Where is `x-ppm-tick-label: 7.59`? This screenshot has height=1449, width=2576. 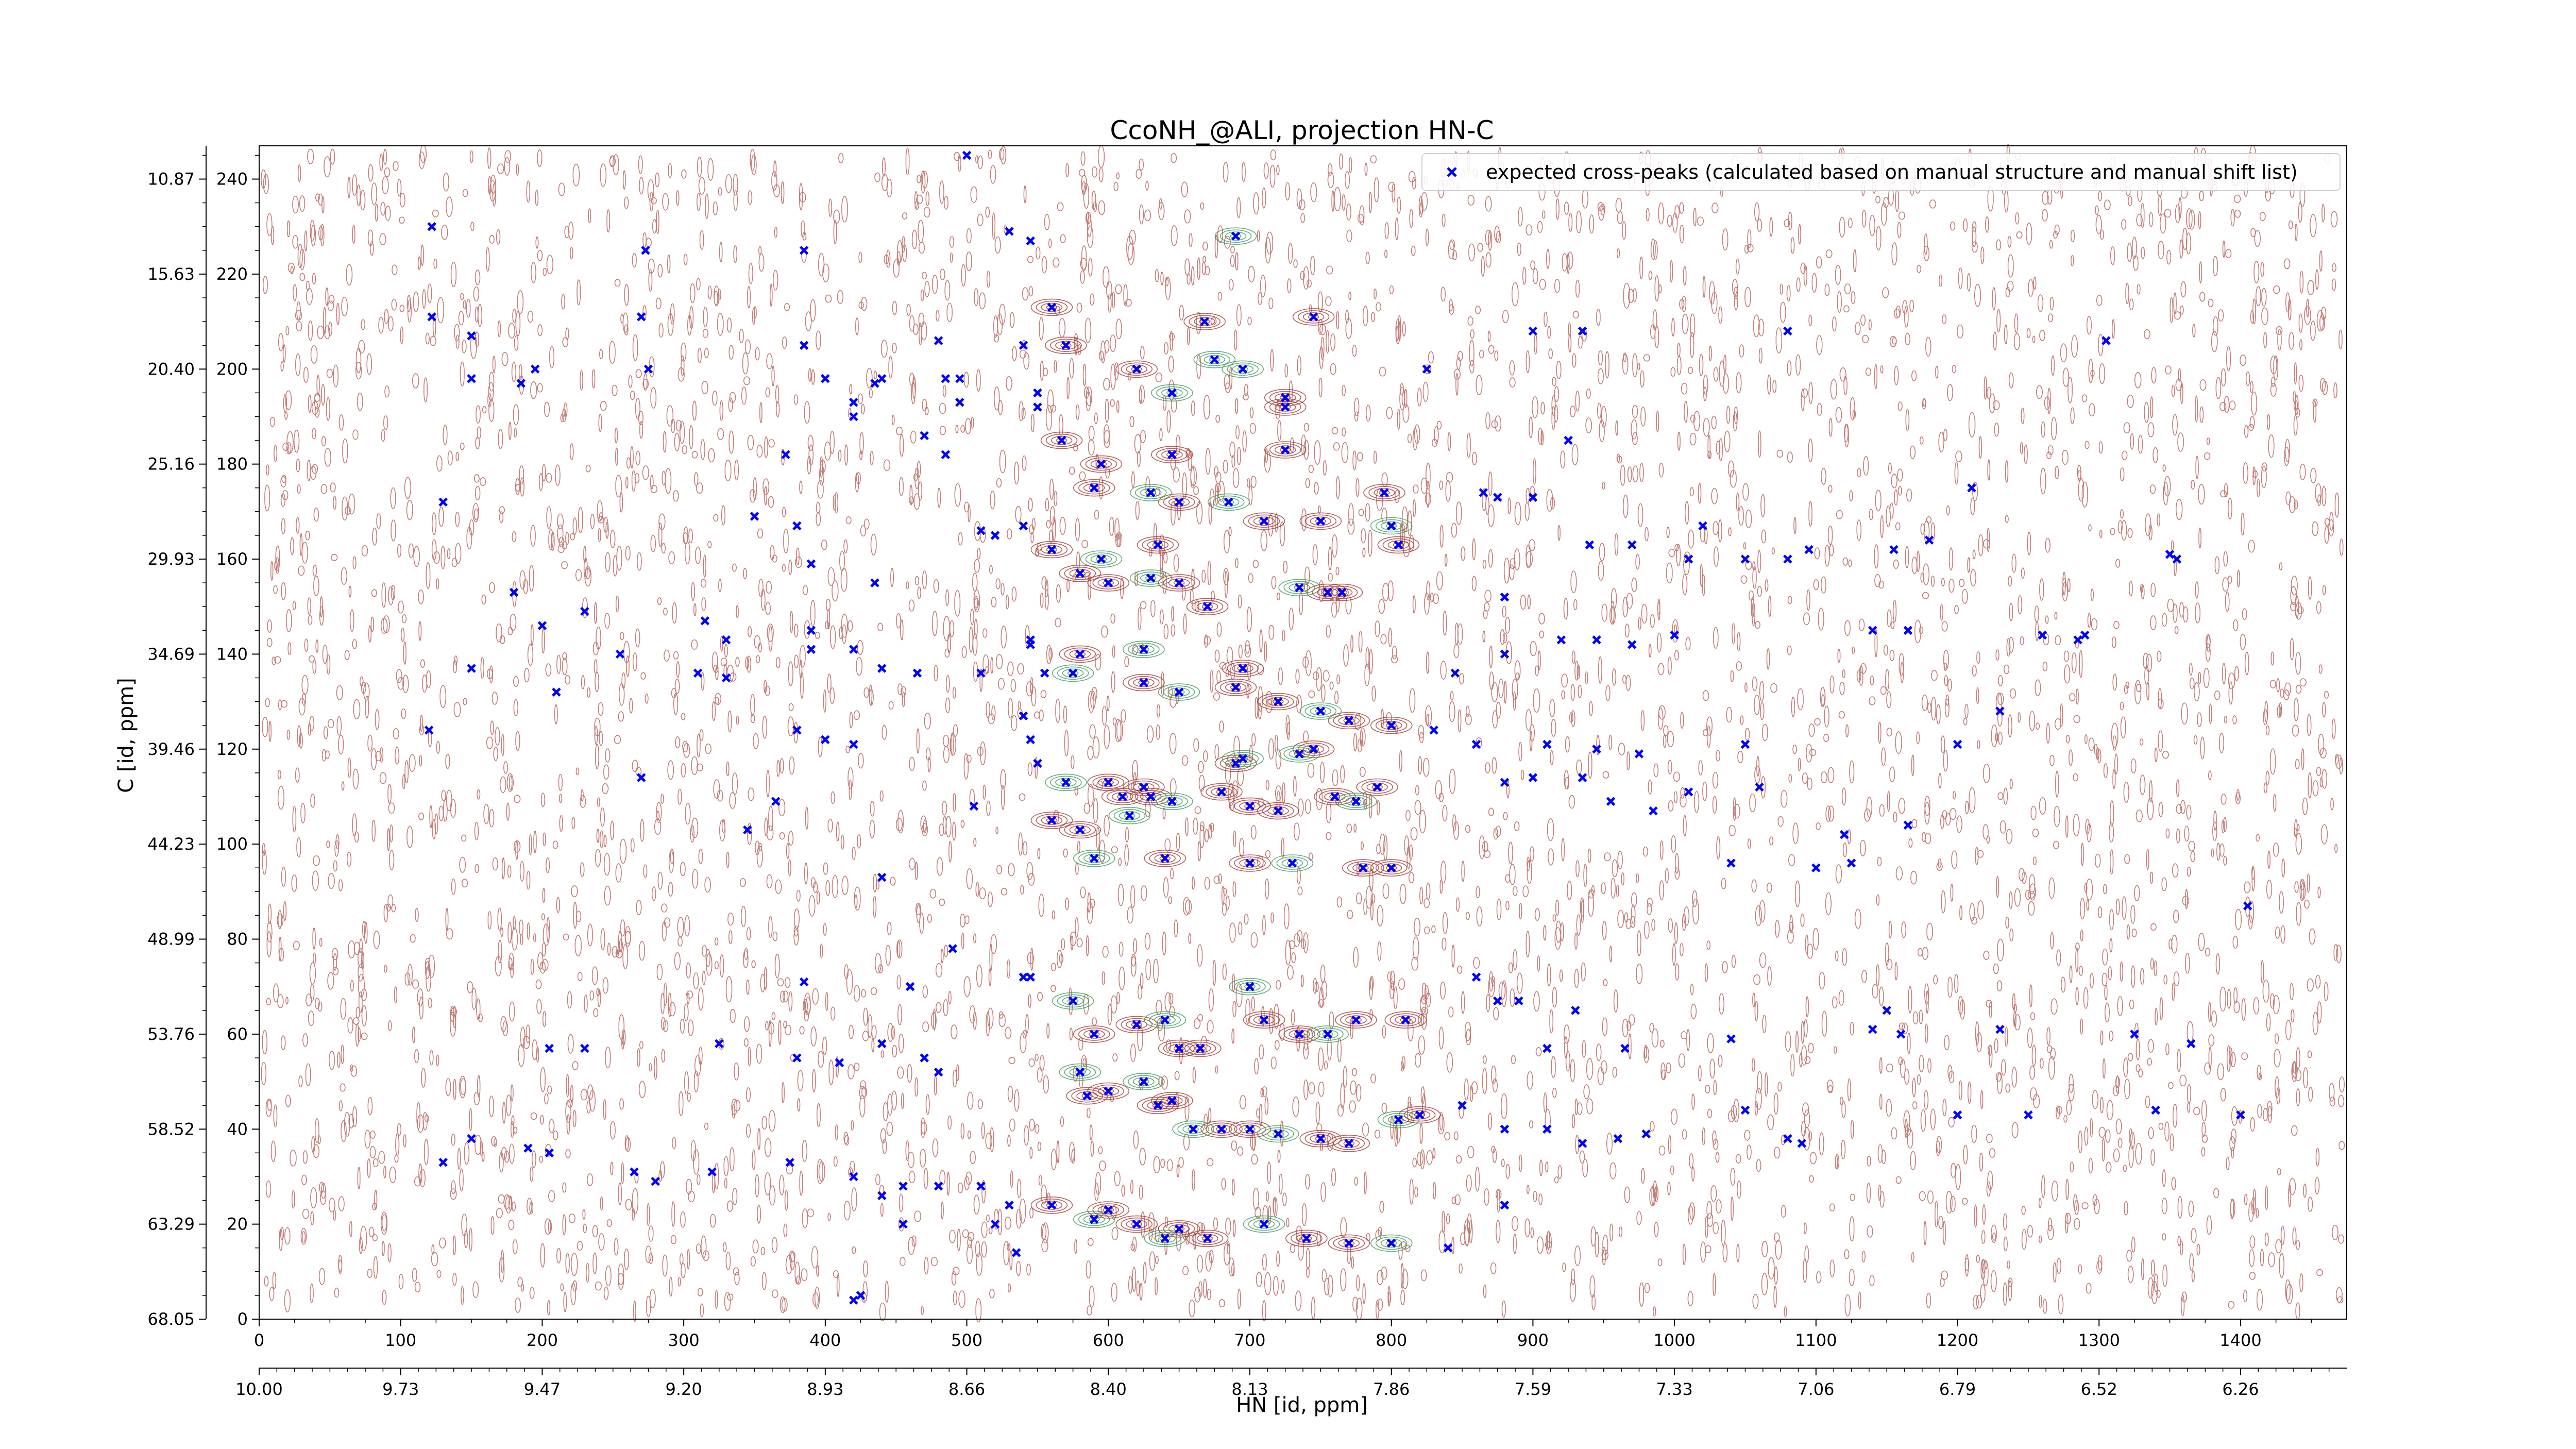 x-ppm-tick-label: 7.59 is located at coordinates (1533, 1389).